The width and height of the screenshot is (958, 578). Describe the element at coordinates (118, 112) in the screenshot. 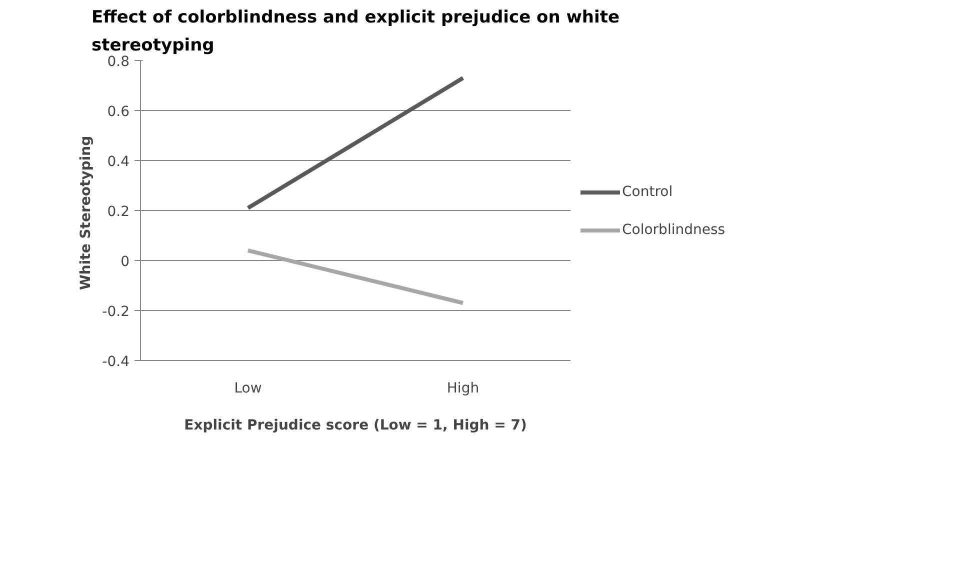

I see `y-tick-label: 0.6` at that location.